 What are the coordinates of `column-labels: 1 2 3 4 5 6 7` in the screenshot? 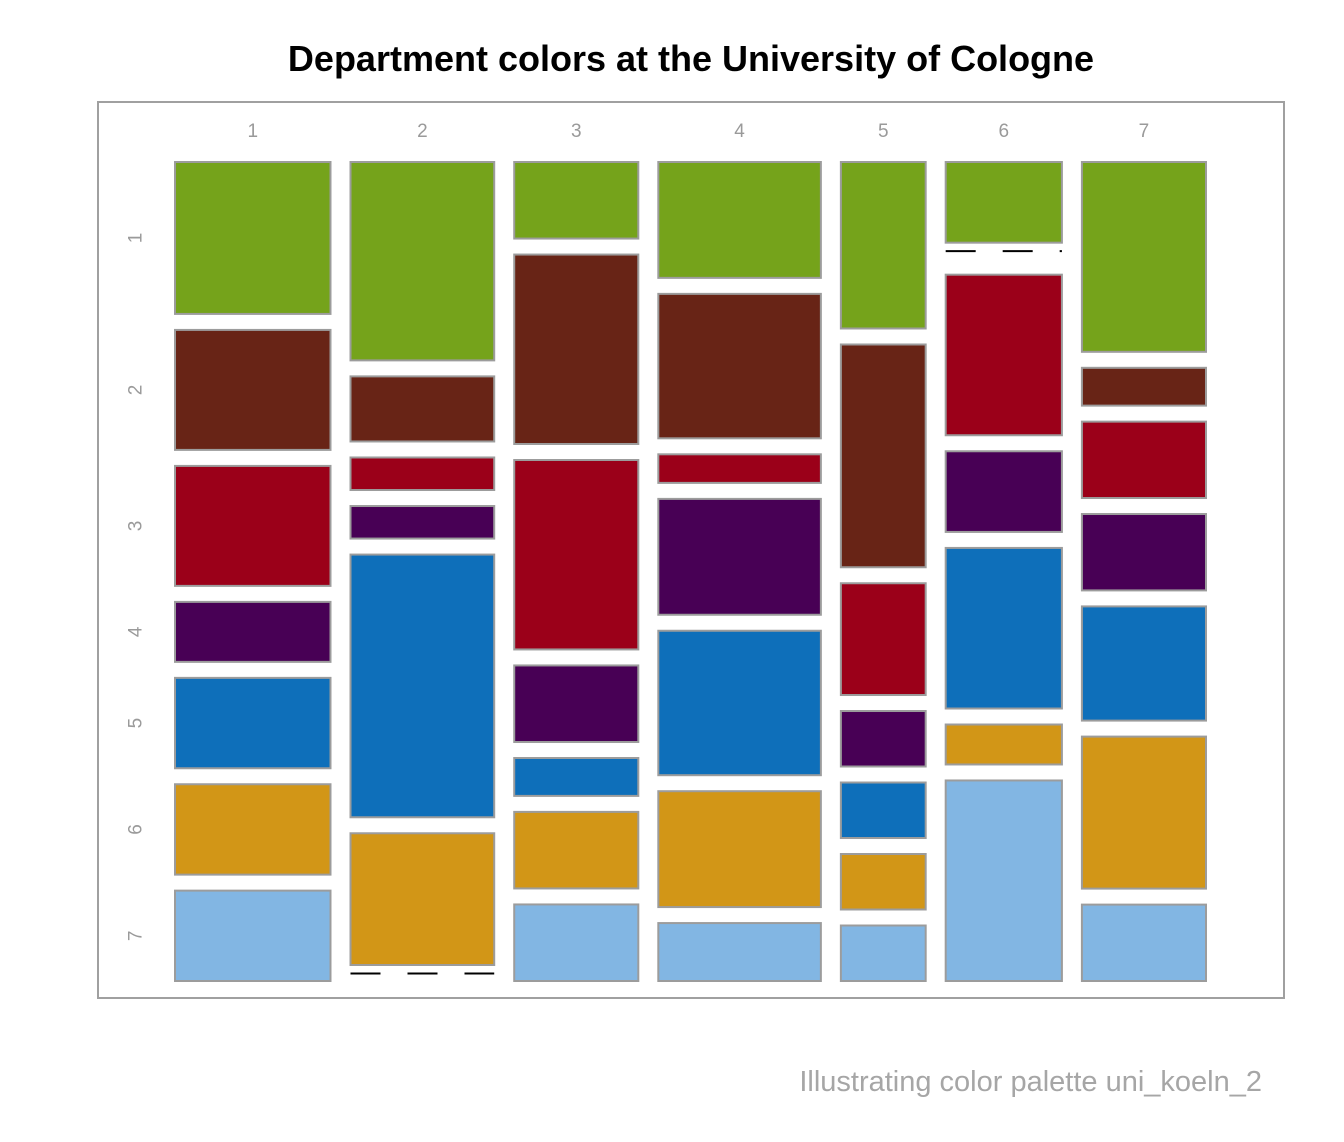 It's located at (698, 131).